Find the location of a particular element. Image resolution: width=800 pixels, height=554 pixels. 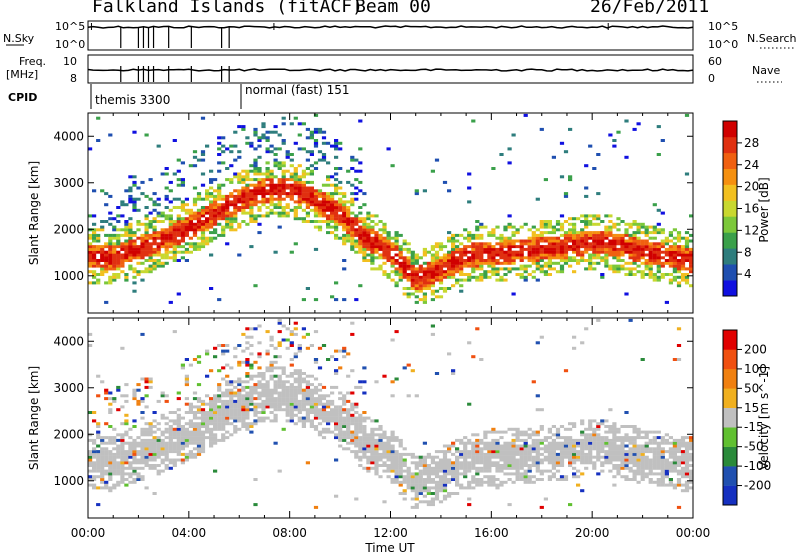

powerData-cell-1917 is located at coordinates (558, 247).